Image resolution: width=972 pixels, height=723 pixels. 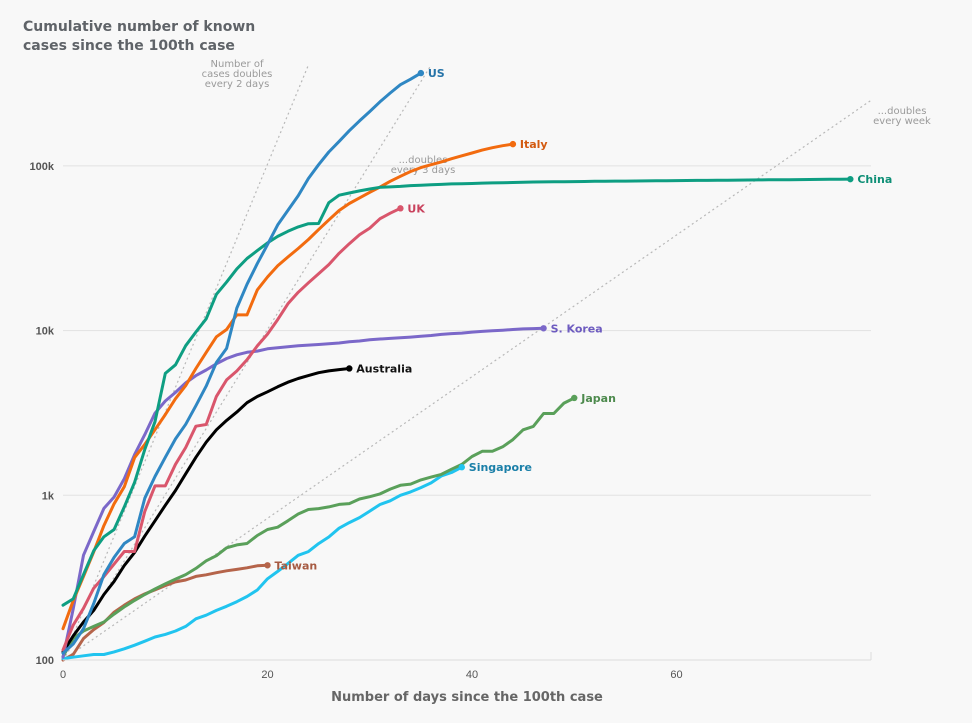 What do you see at coordinates (421, 73) in the screenshot?
I see `series-end-marker-us` at bounding box center [421, 73].